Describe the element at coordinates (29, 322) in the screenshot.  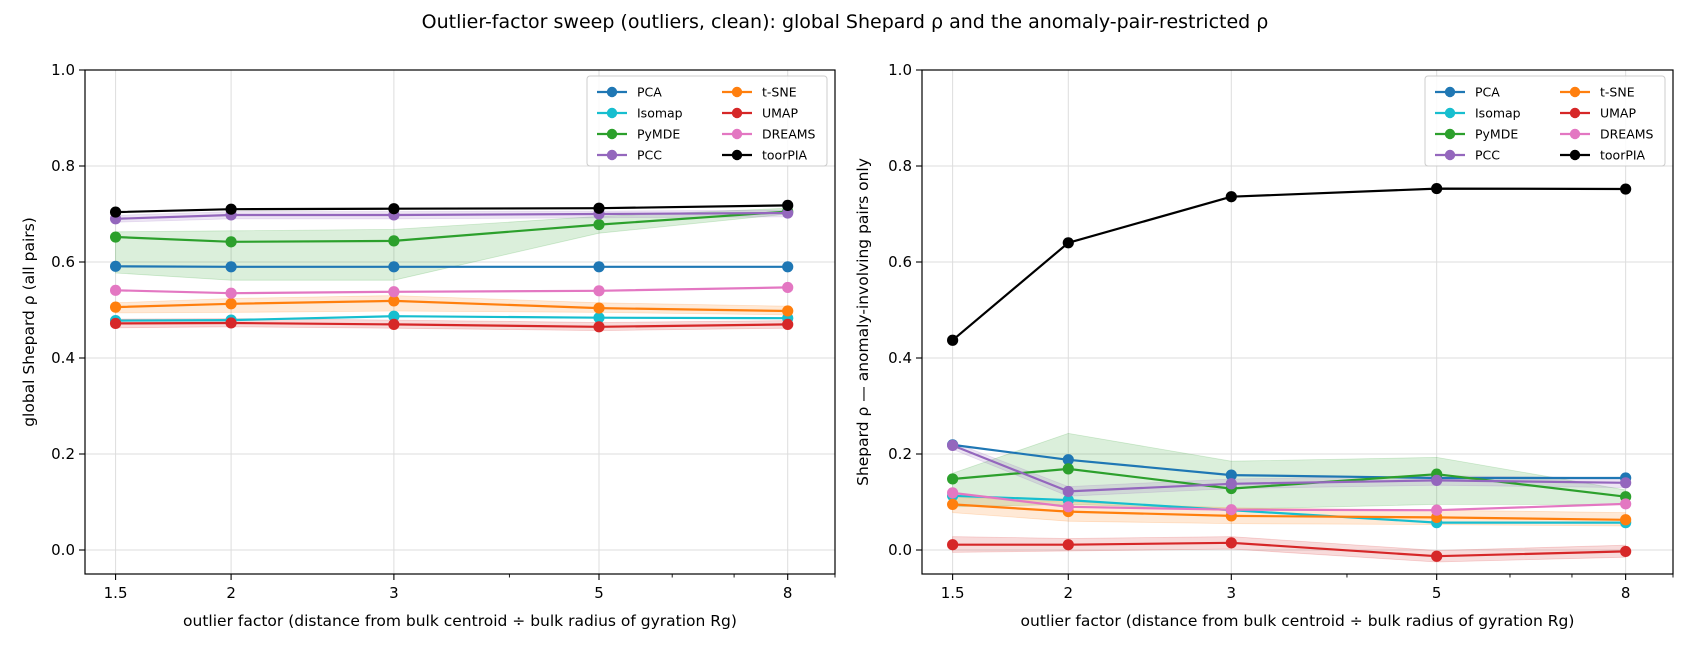
I see `y-axis-label: global Shepard ρ (all pairs)` at that location.